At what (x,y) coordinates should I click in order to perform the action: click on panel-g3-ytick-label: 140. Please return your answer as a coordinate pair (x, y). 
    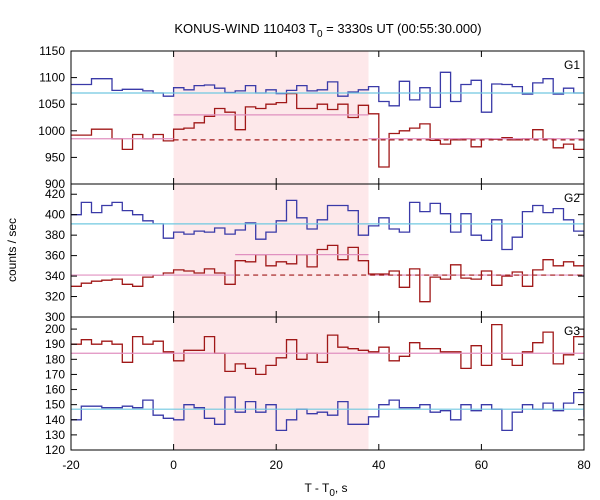
    Looking at the image, I should click on (55, 420).